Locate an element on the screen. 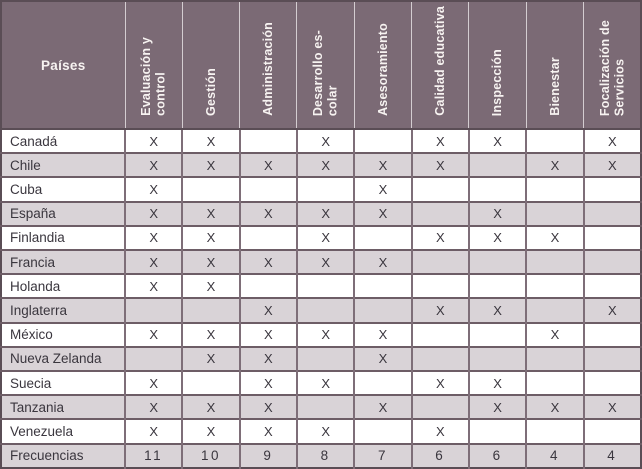  country-cell: Nueva Zelanda is located at coordinates (63, 358).